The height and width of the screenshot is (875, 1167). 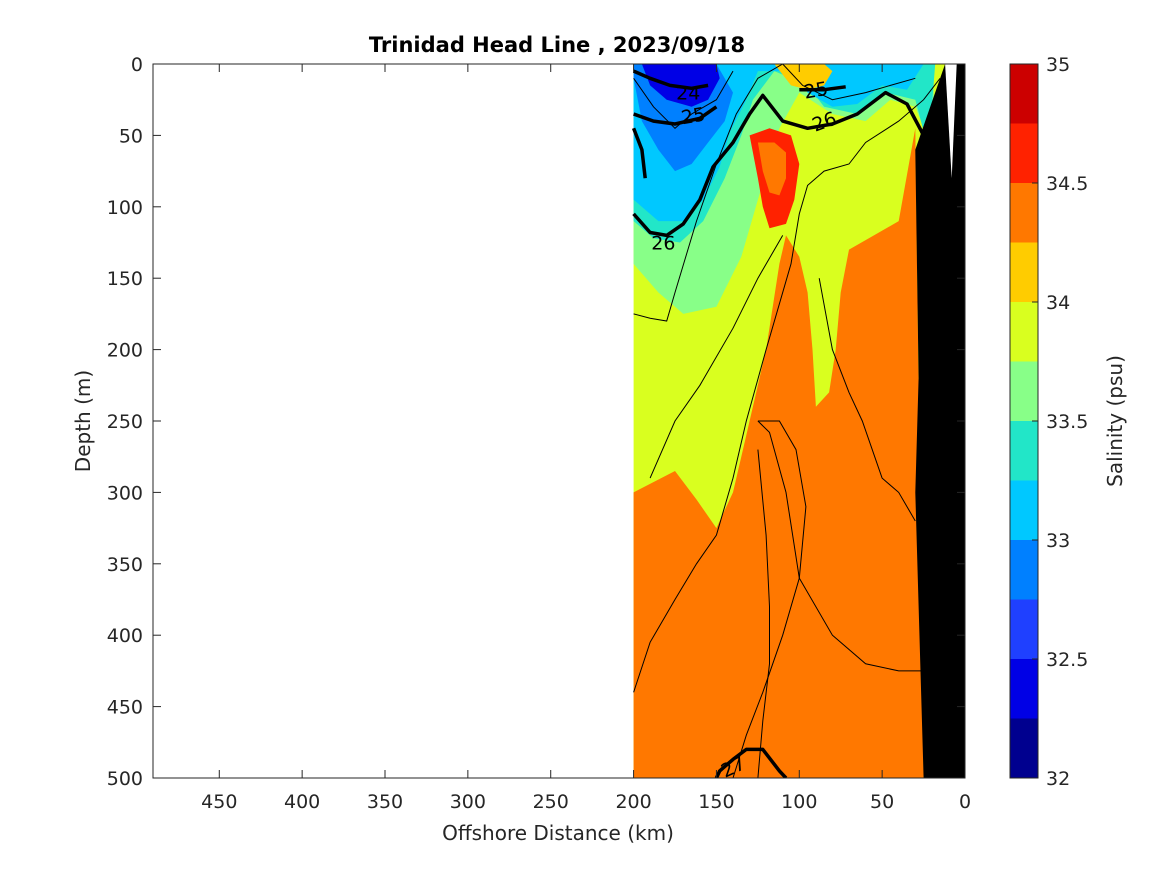 I want to click on y-tick-label: 400, so click(x=125, y=636).